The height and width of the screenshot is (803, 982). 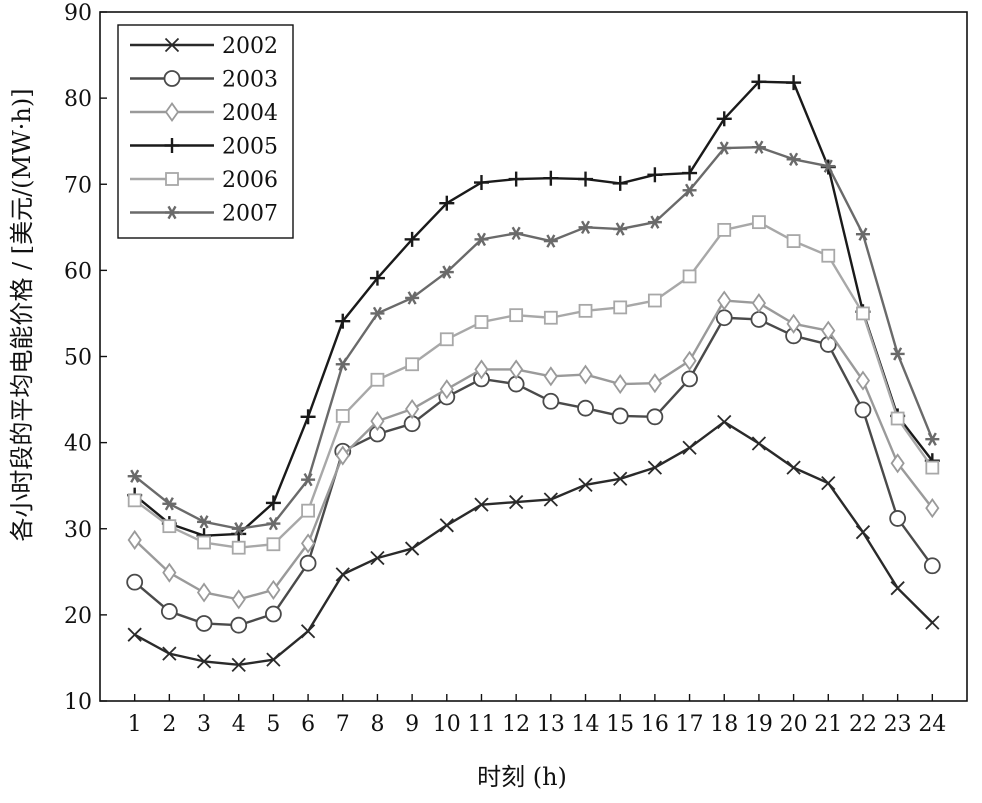 I want to click on x-tick-label: 22, so click(x=863, y=724).